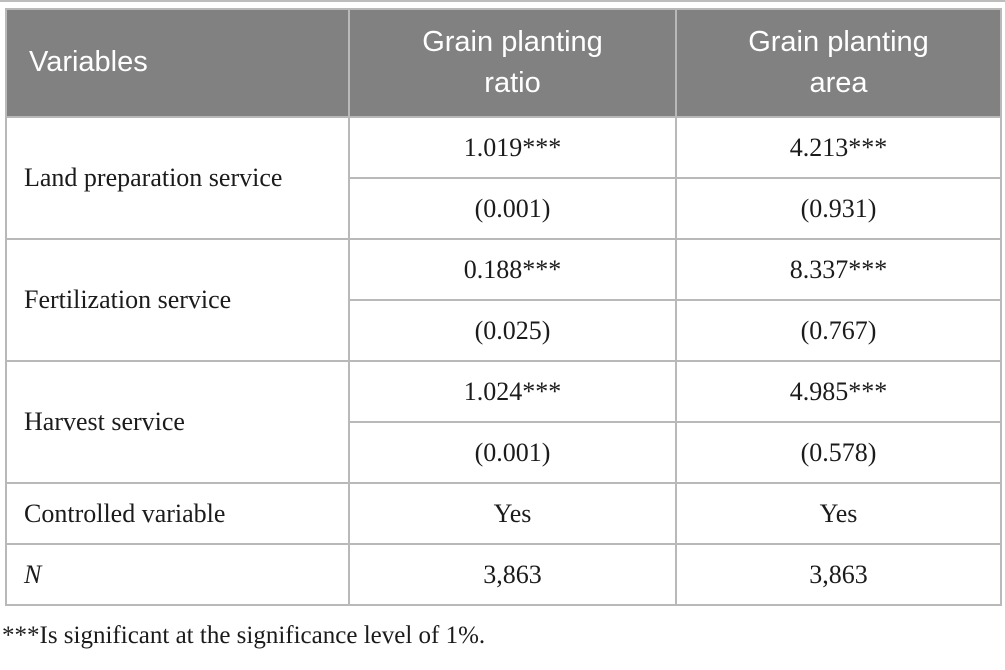 This screenshot has width=1005, height=670. Describe the element at coordinates (838, 208) in the screenshot. I see `stderr-cell: (0.931)` at that location.